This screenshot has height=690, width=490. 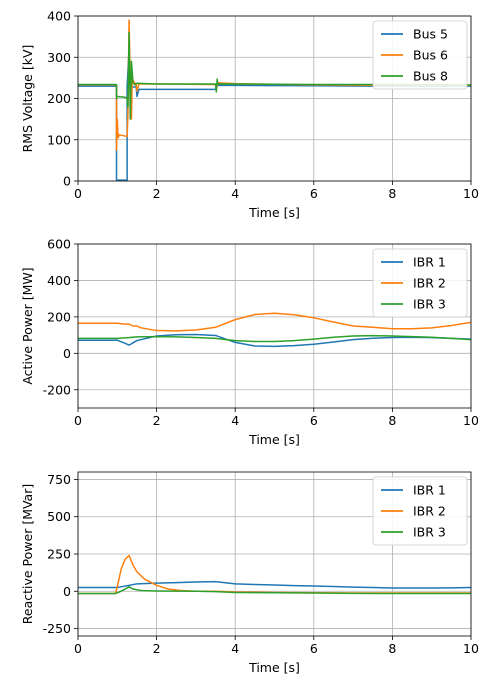 I want to click on y-tick-label: 750, so click(x=59, y=479).